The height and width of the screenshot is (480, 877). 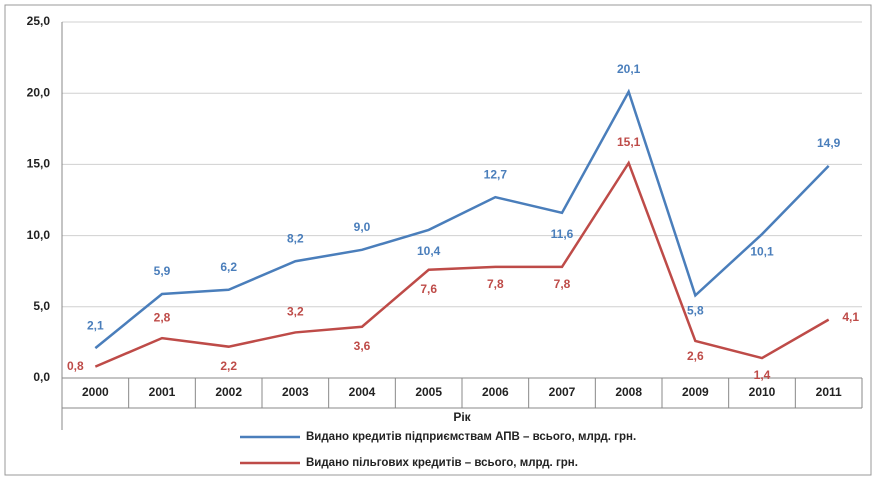 I want to click on y-tick-label: 5,0, so click(x=41, y=306).